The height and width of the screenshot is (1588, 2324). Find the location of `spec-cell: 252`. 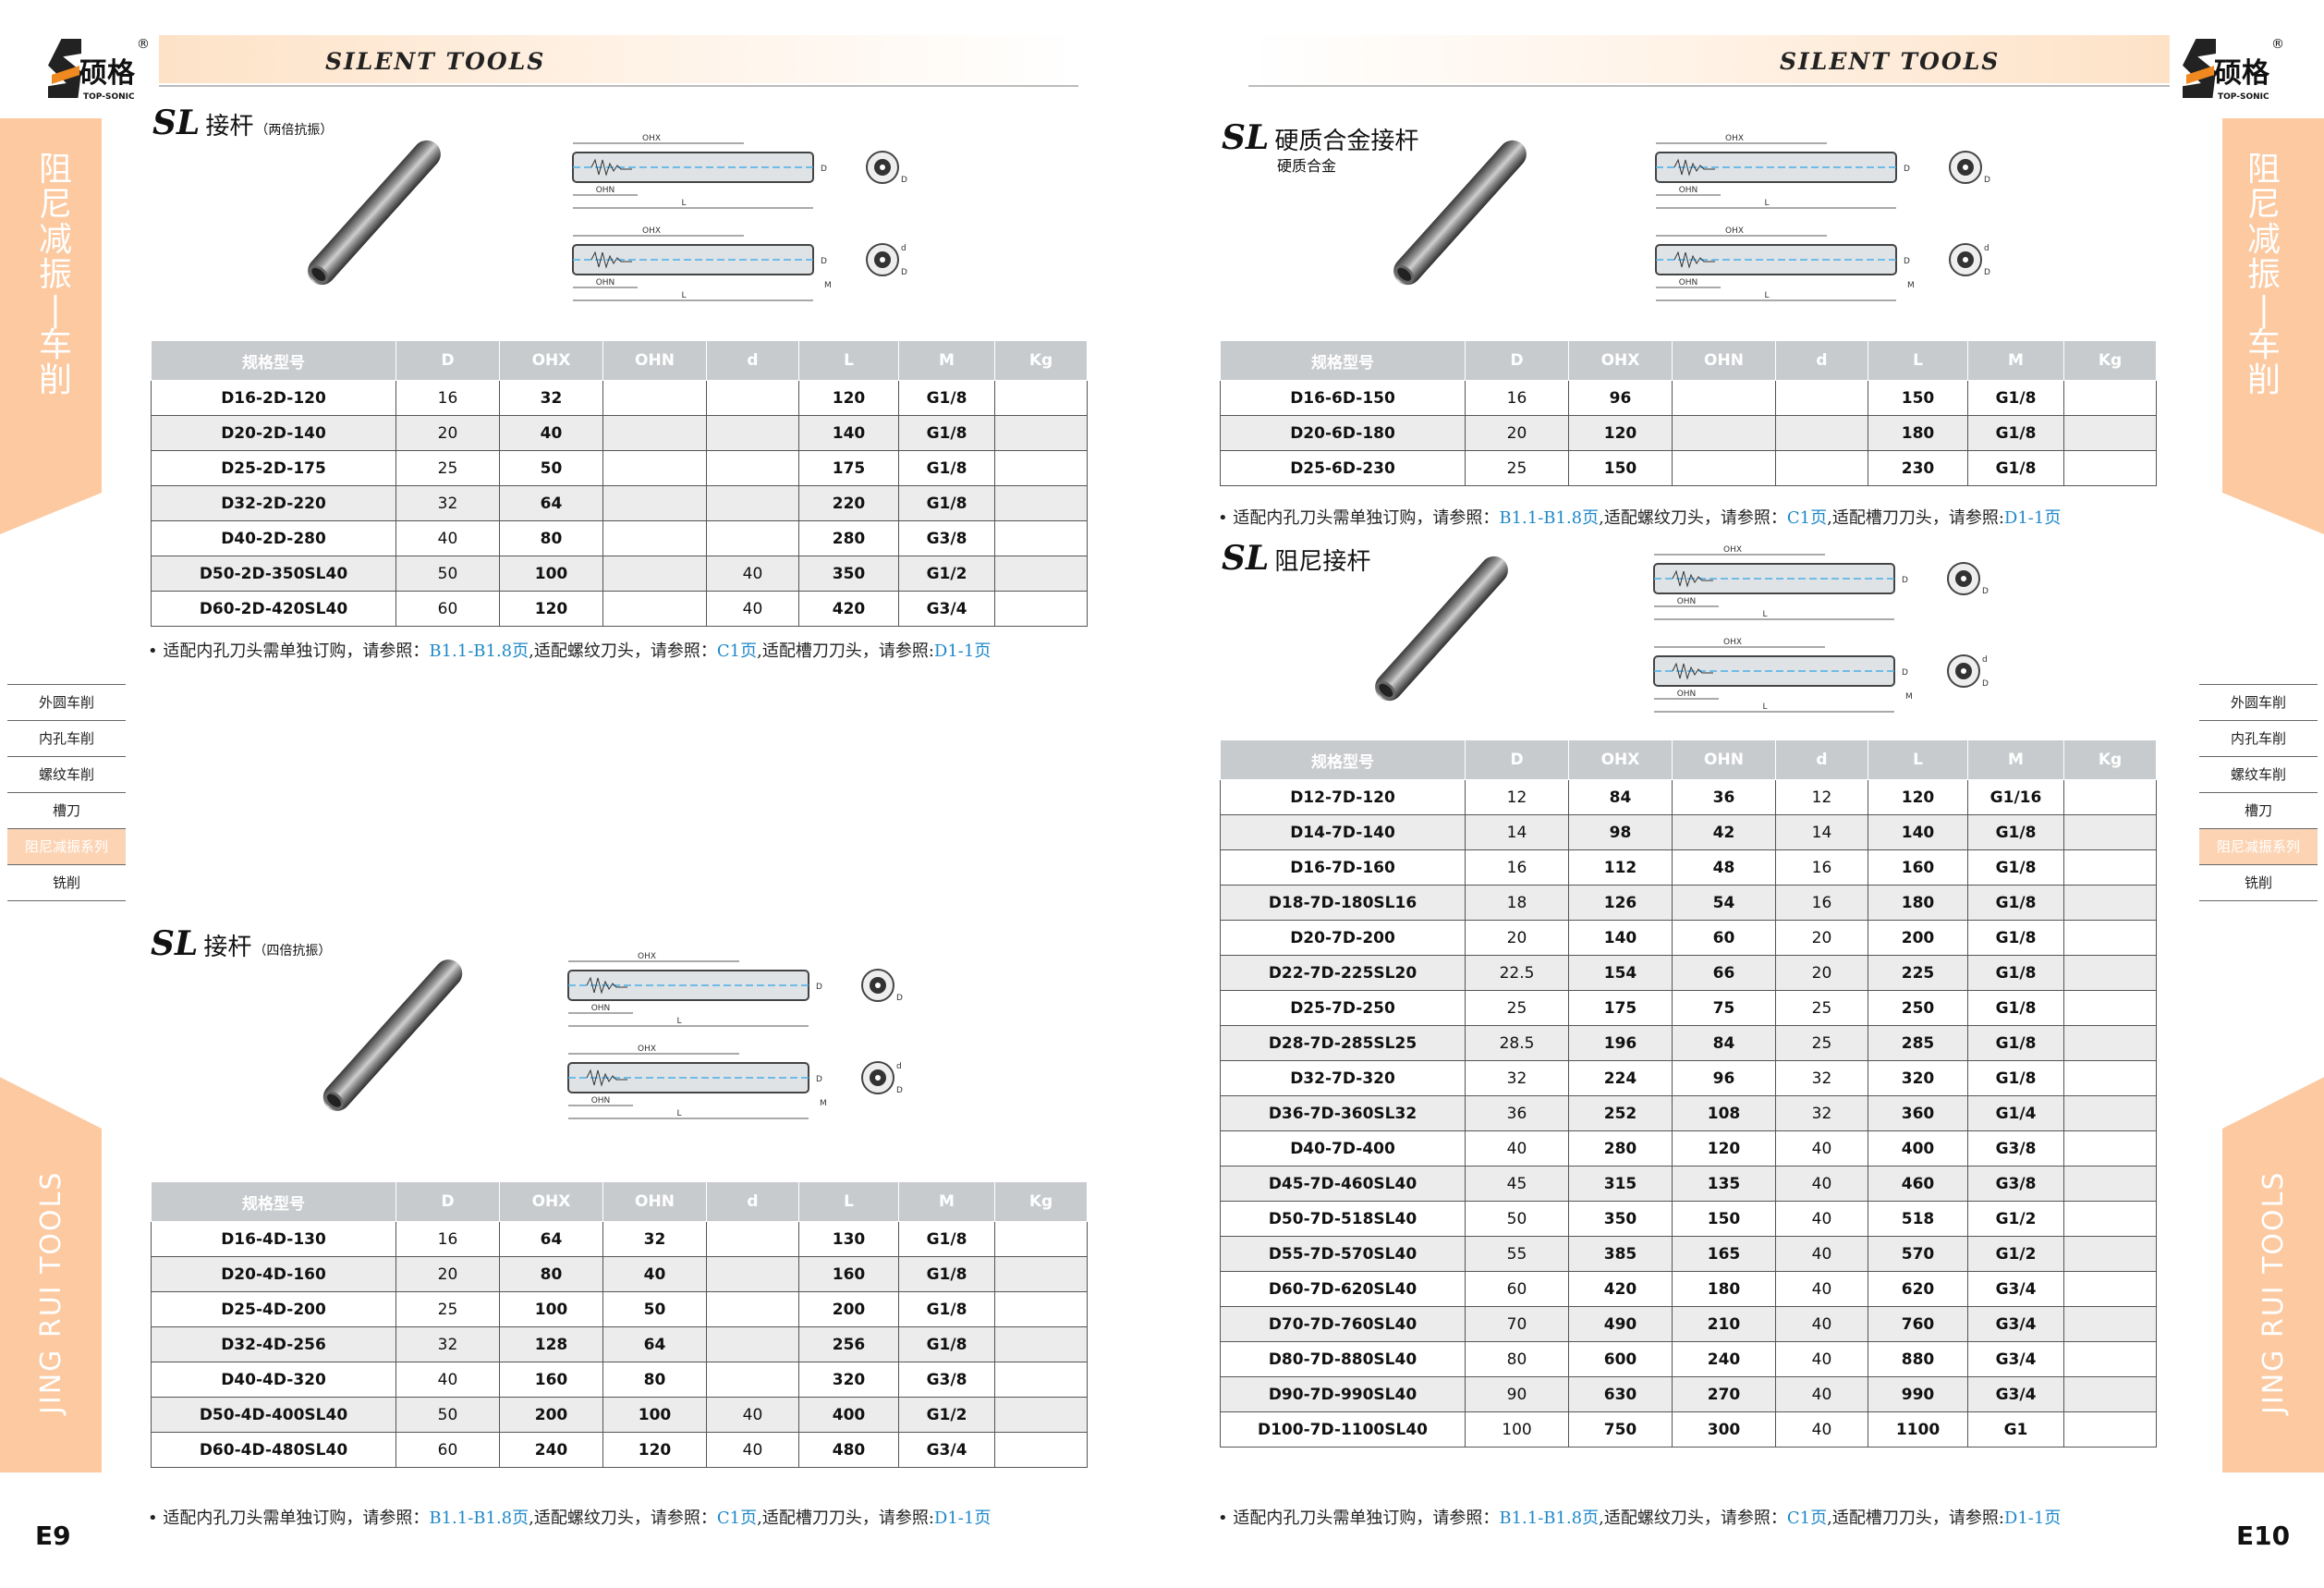

spec-cell: 252 is located at coordinates (1620, 1113).